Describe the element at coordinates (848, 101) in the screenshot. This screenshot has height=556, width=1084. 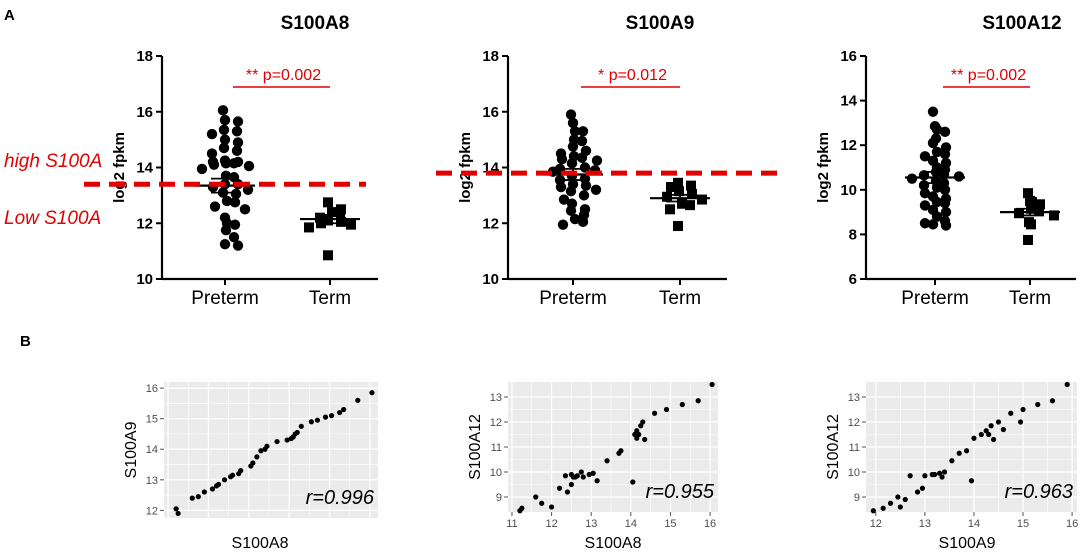
I see `y-tick-label: 14` at that location.